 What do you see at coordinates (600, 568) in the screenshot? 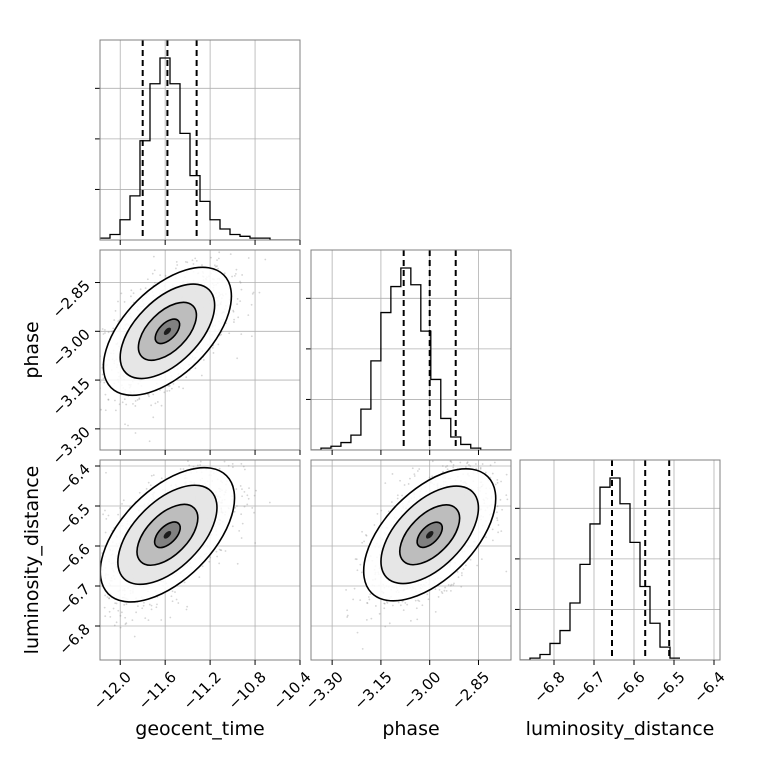
I see `histogram-luminosity_distance` at bounding box center [600, 568].